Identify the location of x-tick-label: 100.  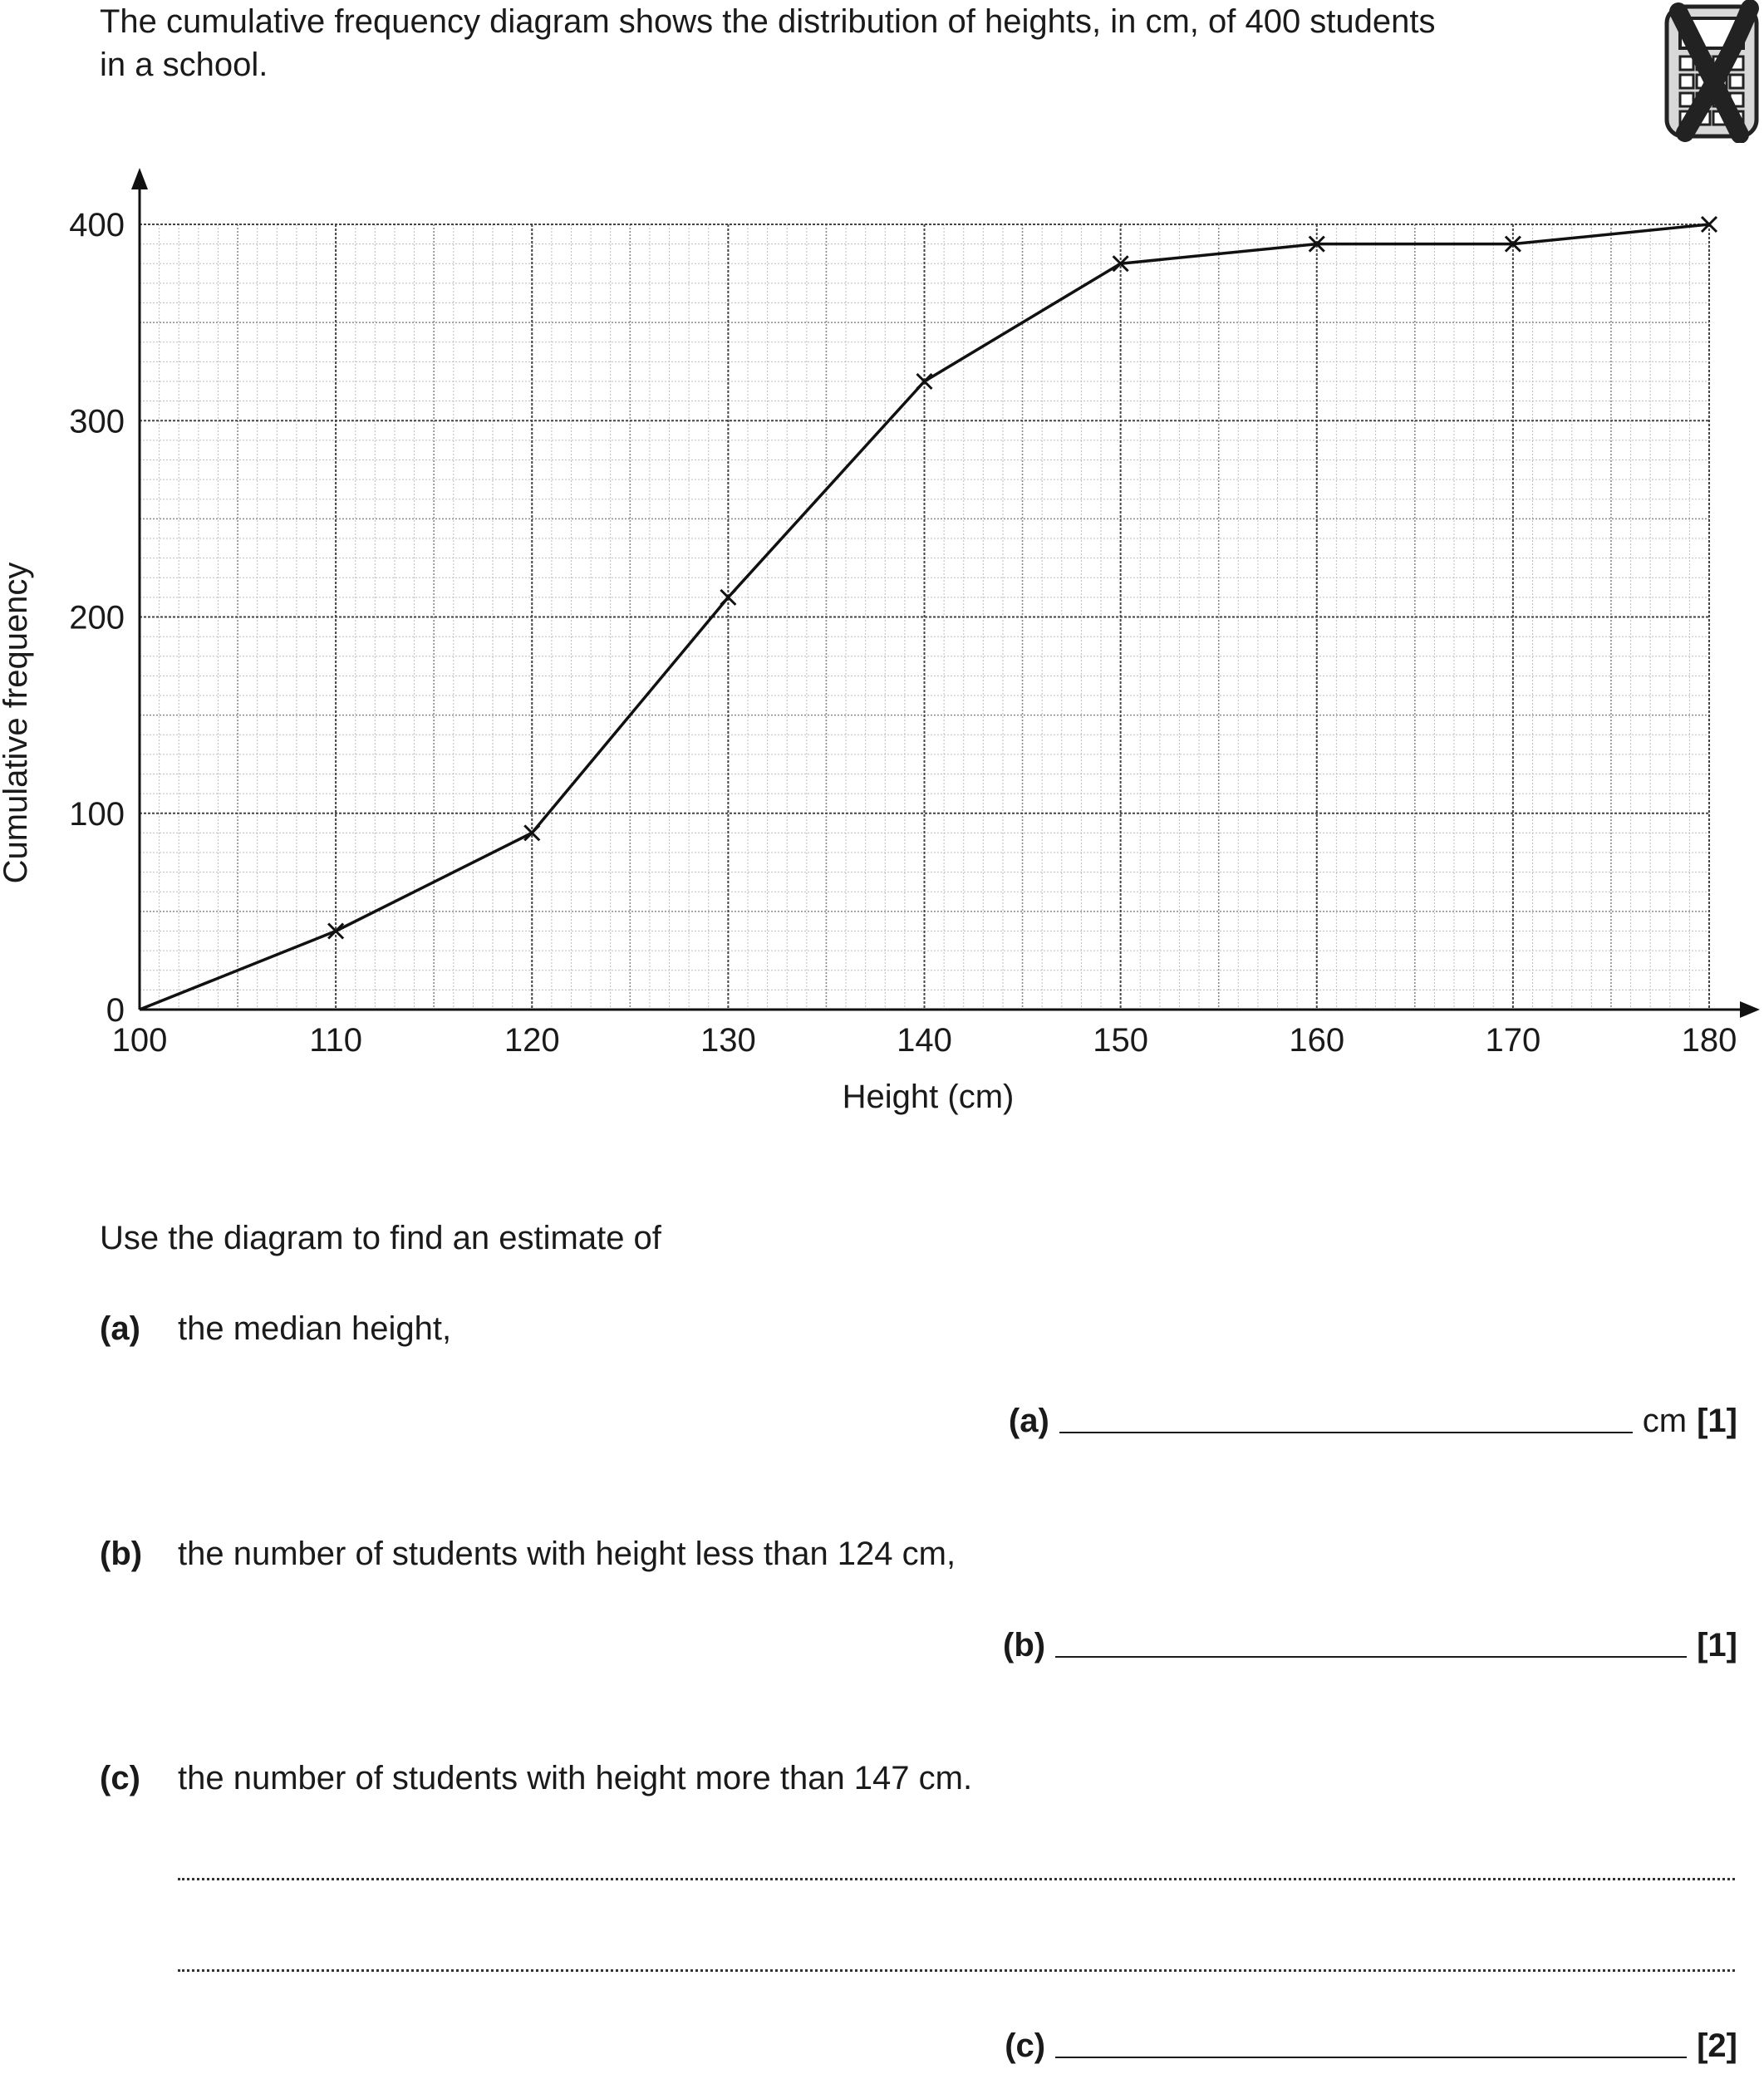
(140, 1040).